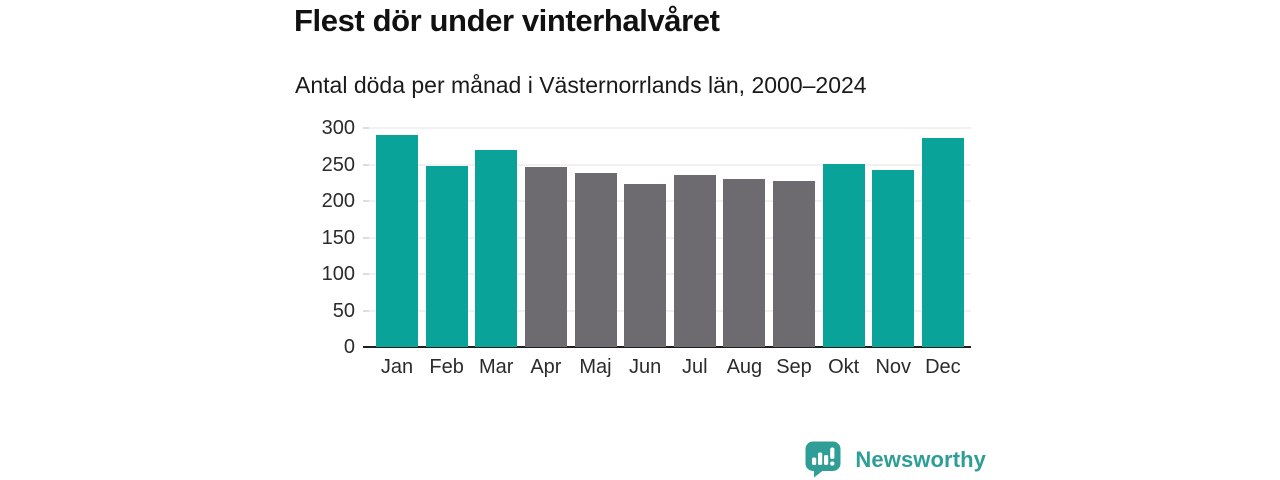  Describe the element at coordinates (397, 241) in the screenshot. I see `bar-jan` at that location.